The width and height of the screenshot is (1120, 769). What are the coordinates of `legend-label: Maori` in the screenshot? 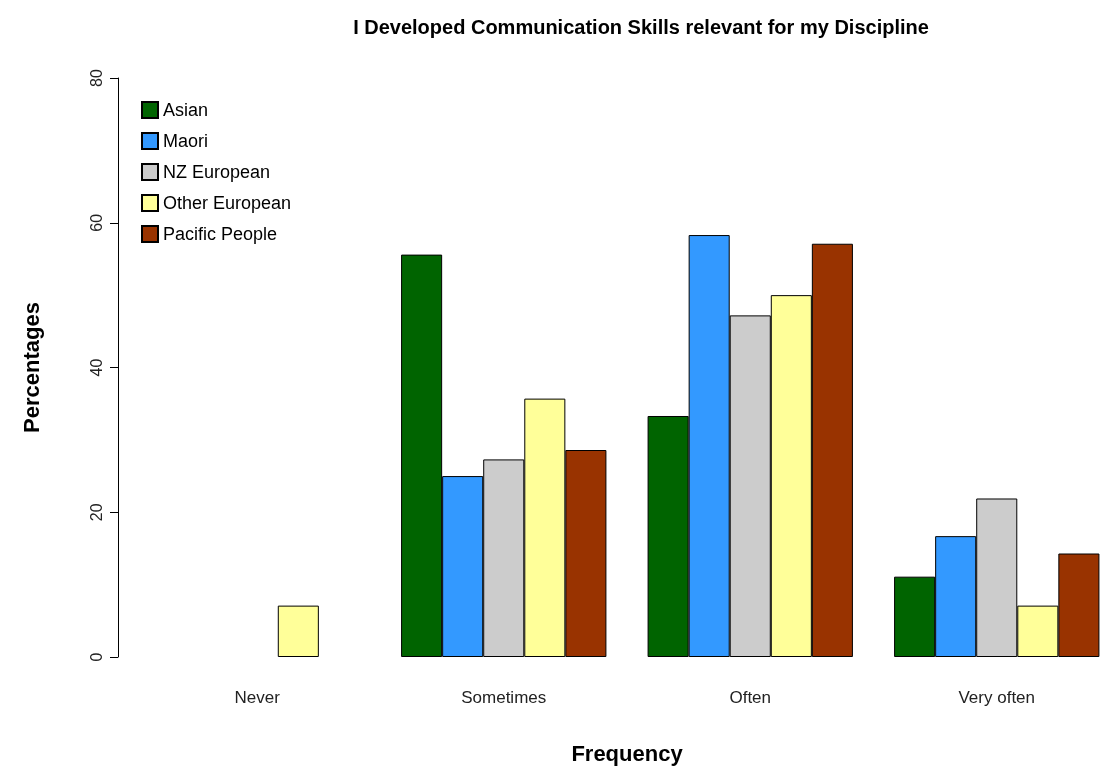 It's located at (186, 141).